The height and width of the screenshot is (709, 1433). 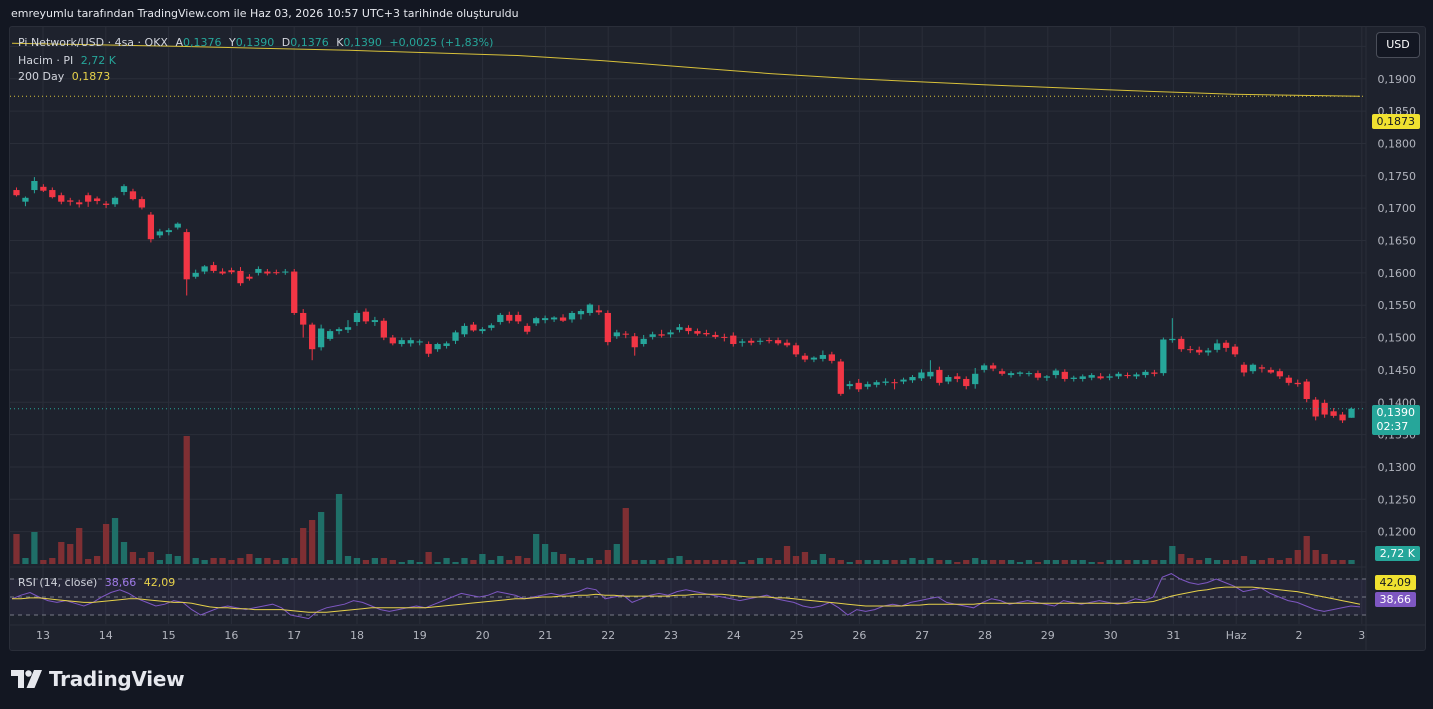 I want to click on open-value: 0,1376, so click(x=202, y=42).